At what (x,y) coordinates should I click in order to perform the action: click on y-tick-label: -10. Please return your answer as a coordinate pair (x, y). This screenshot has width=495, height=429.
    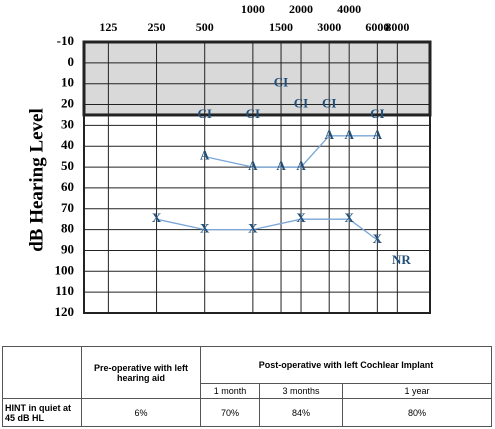
    Looking at the image, I should click on (65, 40).